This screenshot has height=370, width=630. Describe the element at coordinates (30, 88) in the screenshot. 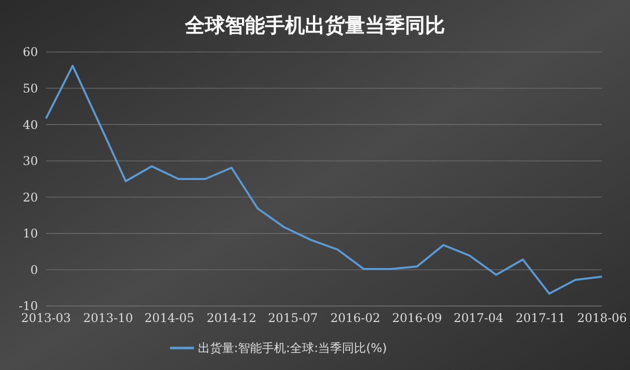

I see `y-tick-label: 50` at that location.